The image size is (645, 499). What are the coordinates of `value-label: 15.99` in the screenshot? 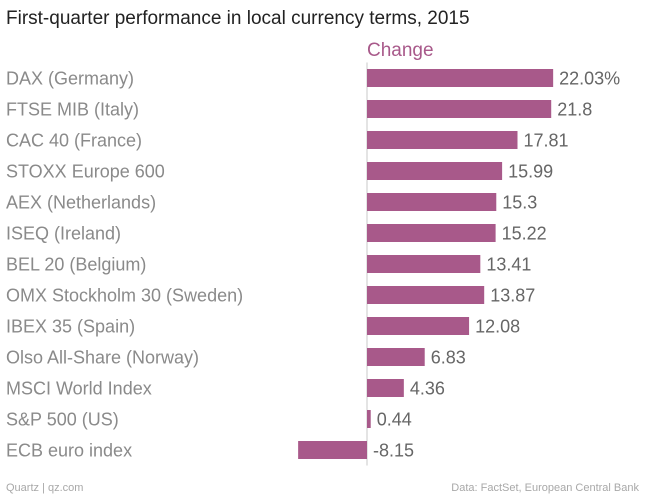 It's located at (530, 172).